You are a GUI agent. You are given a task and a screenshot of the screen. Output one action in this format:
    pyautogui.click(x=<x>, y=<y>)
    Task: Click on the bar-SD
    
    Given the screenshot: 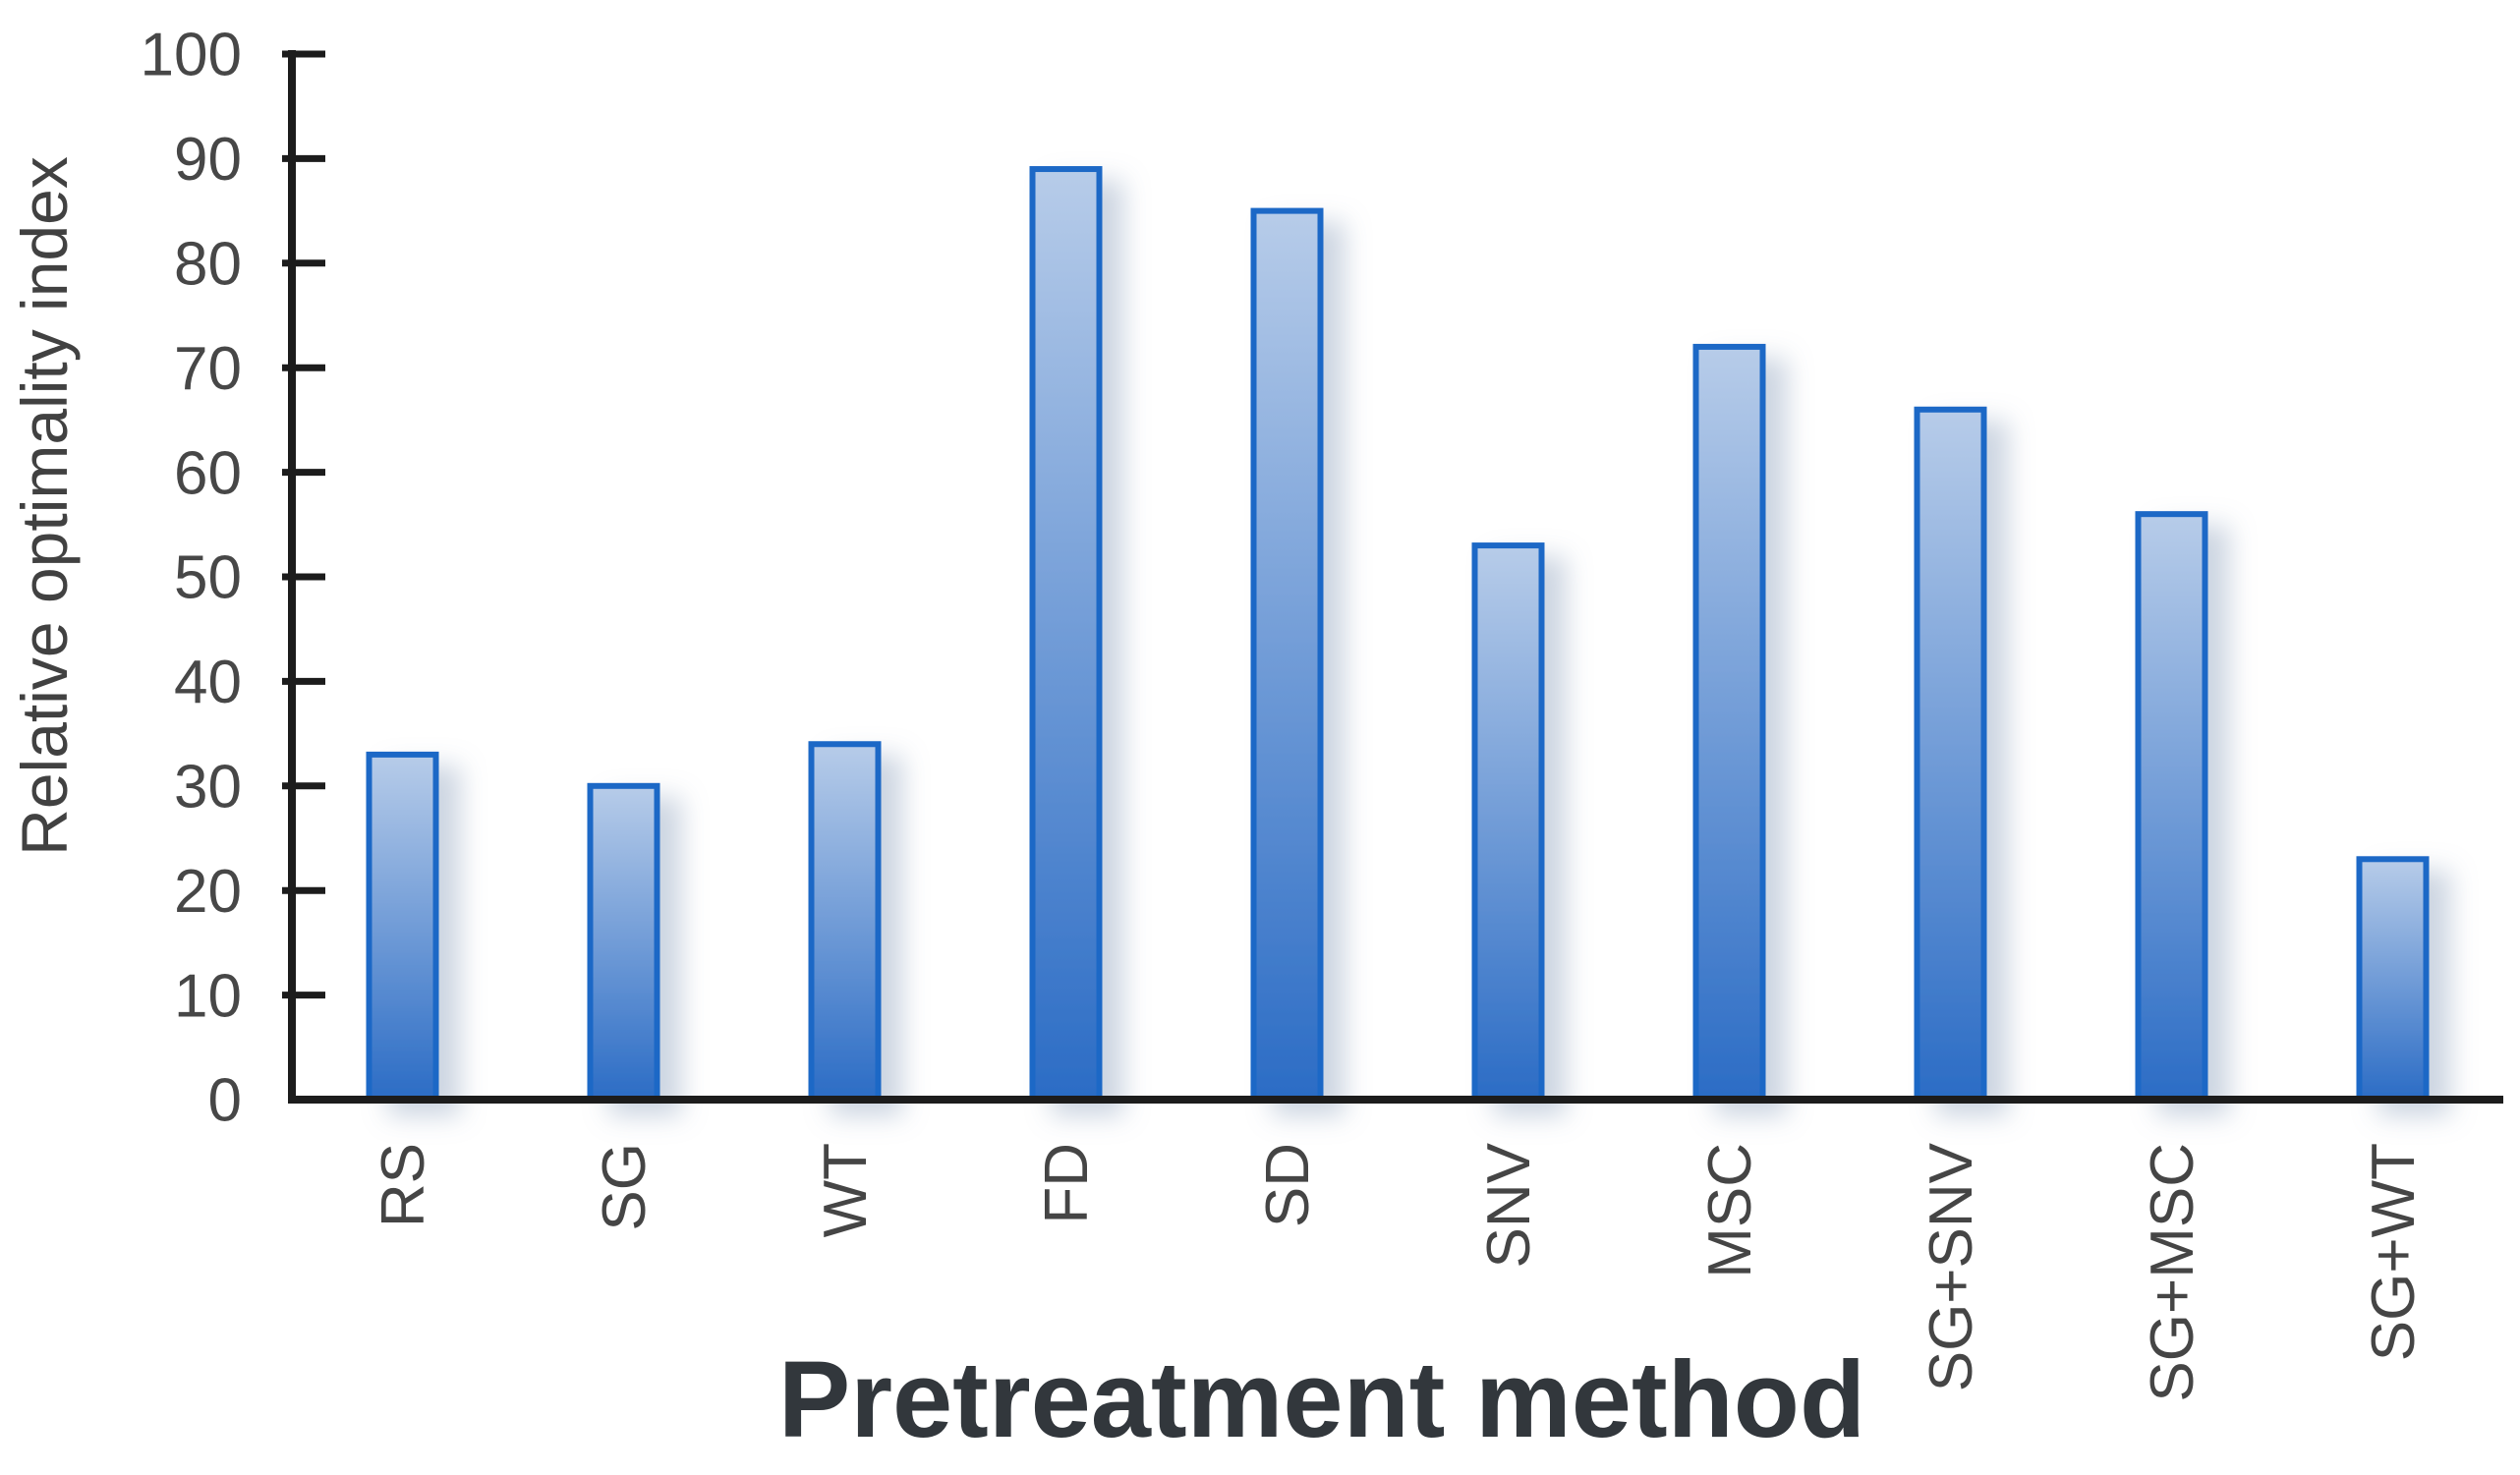 What is the action you would take?
    pyautogui.click(x=1287, y=655)
    